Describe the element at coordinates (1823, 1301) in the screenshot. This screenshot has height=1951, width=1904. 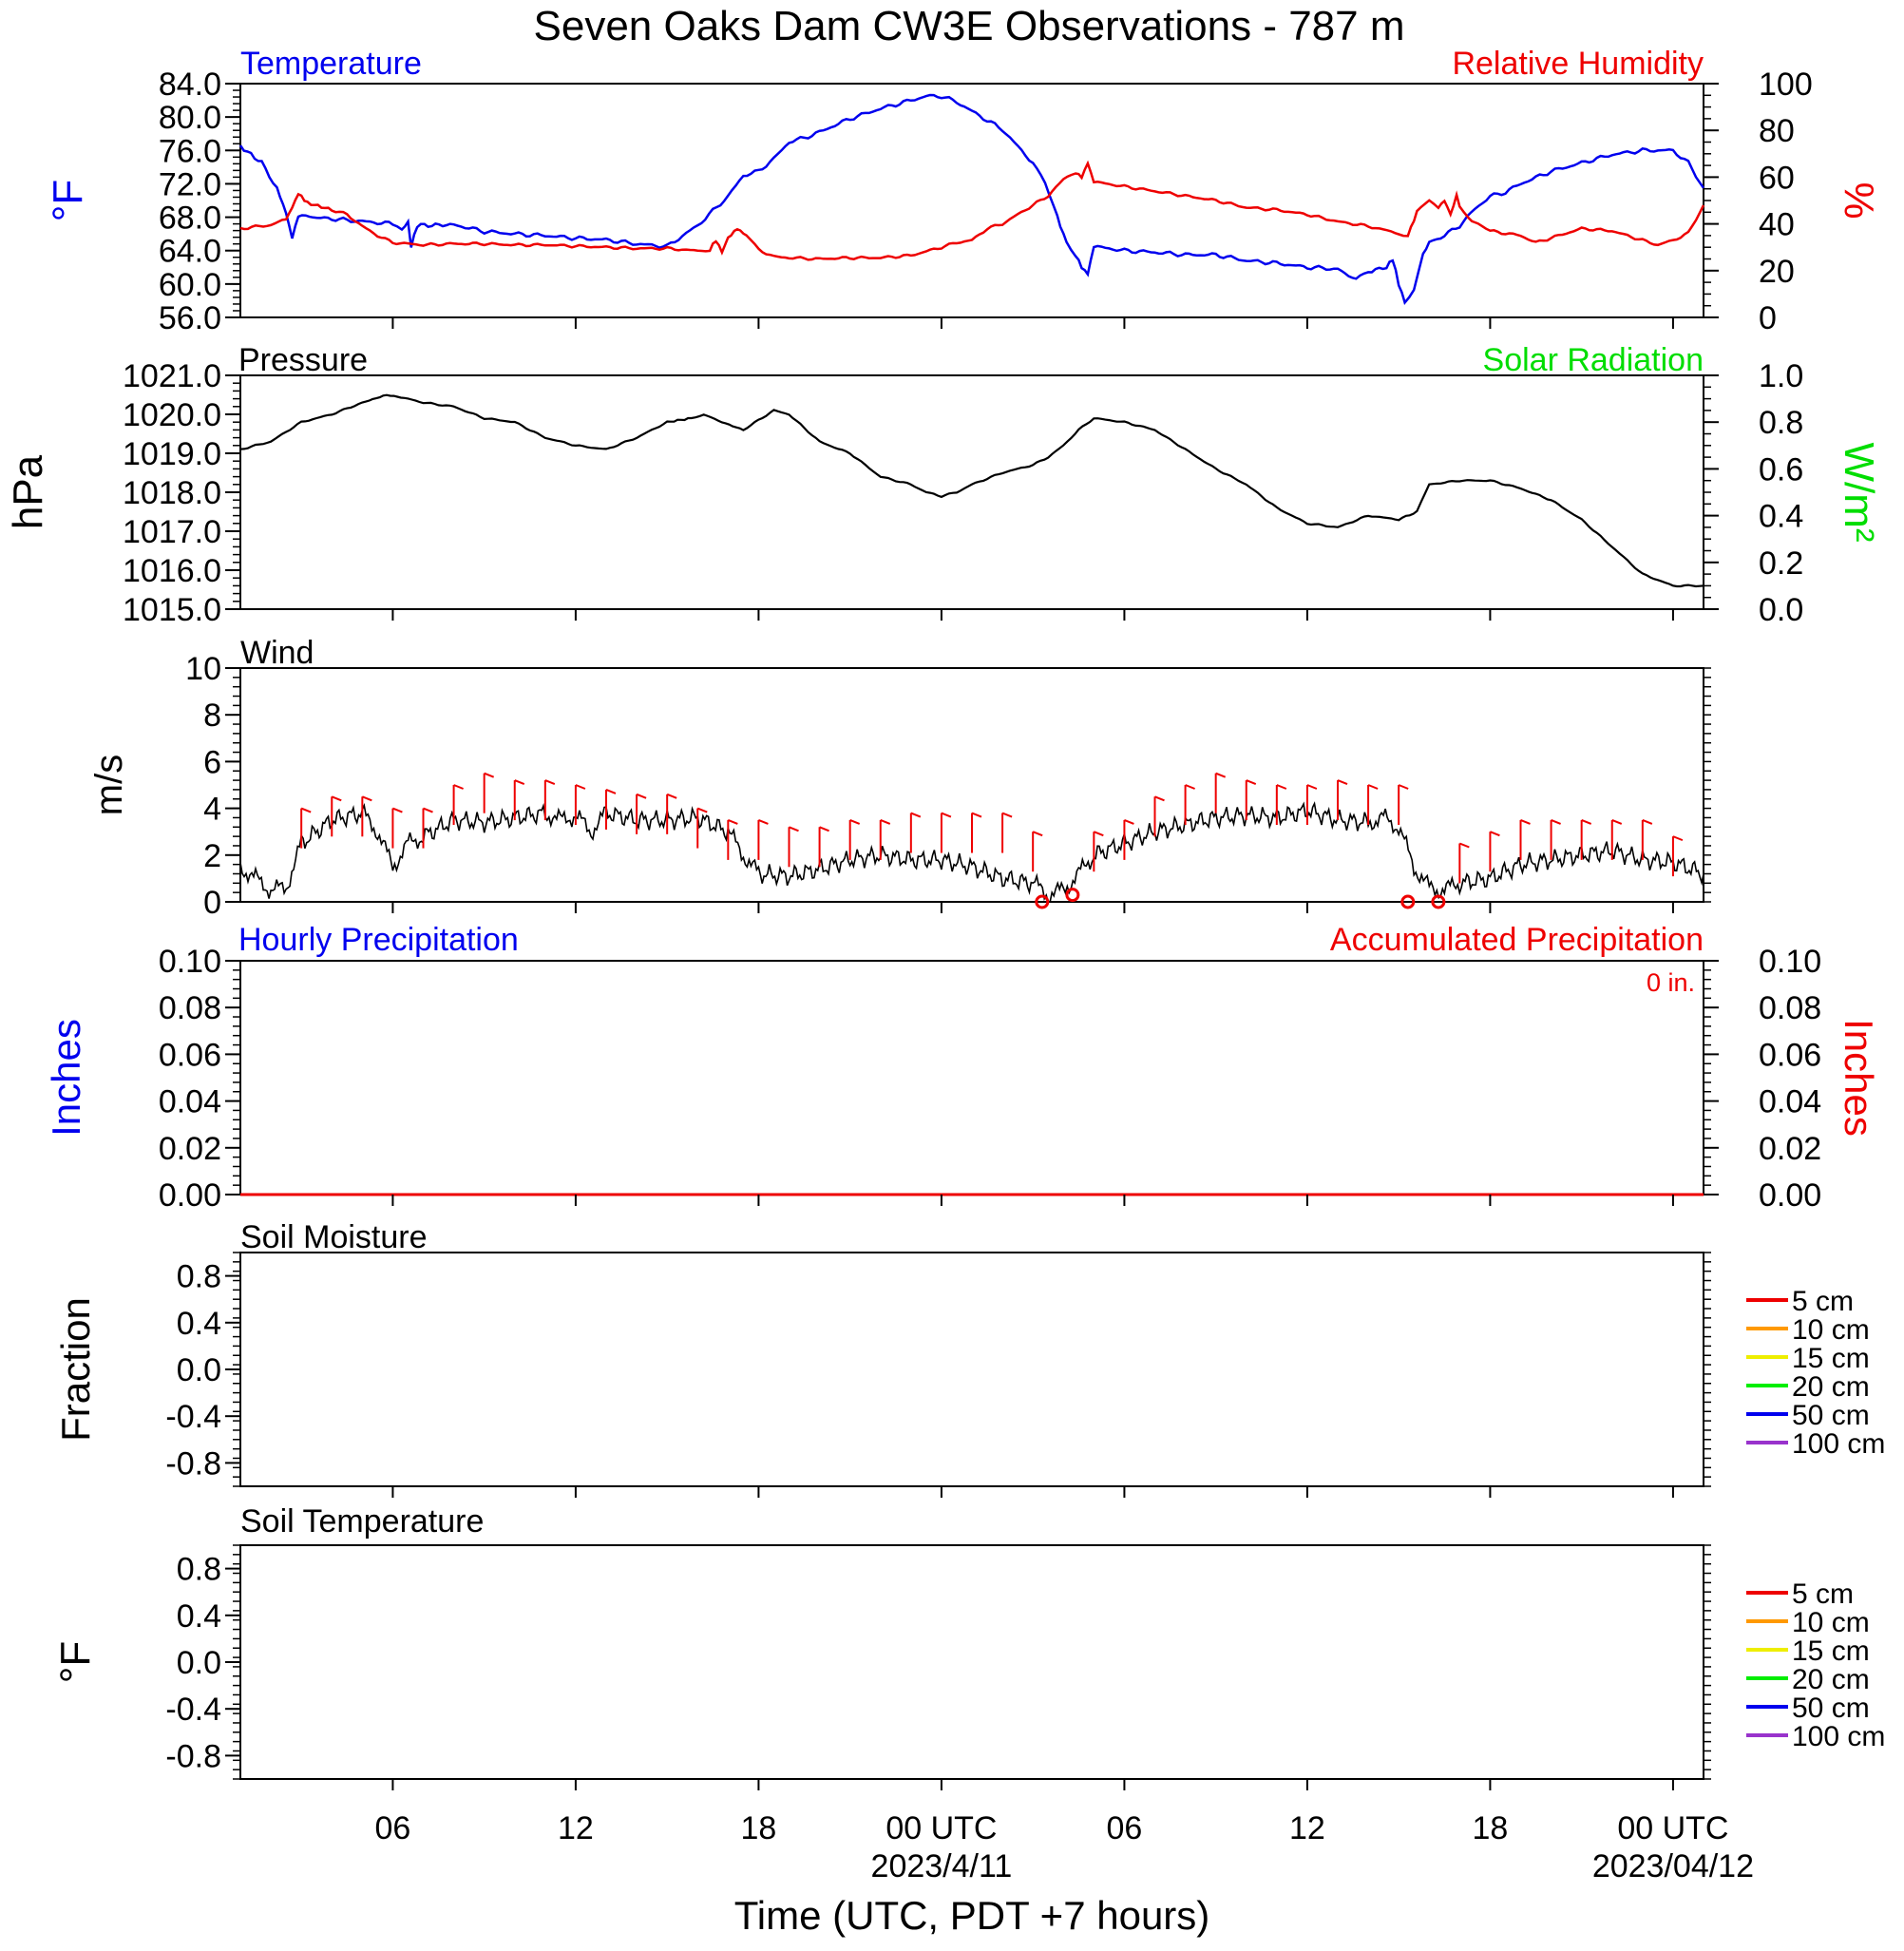
I see `legend-label: 5 cm` at that location.